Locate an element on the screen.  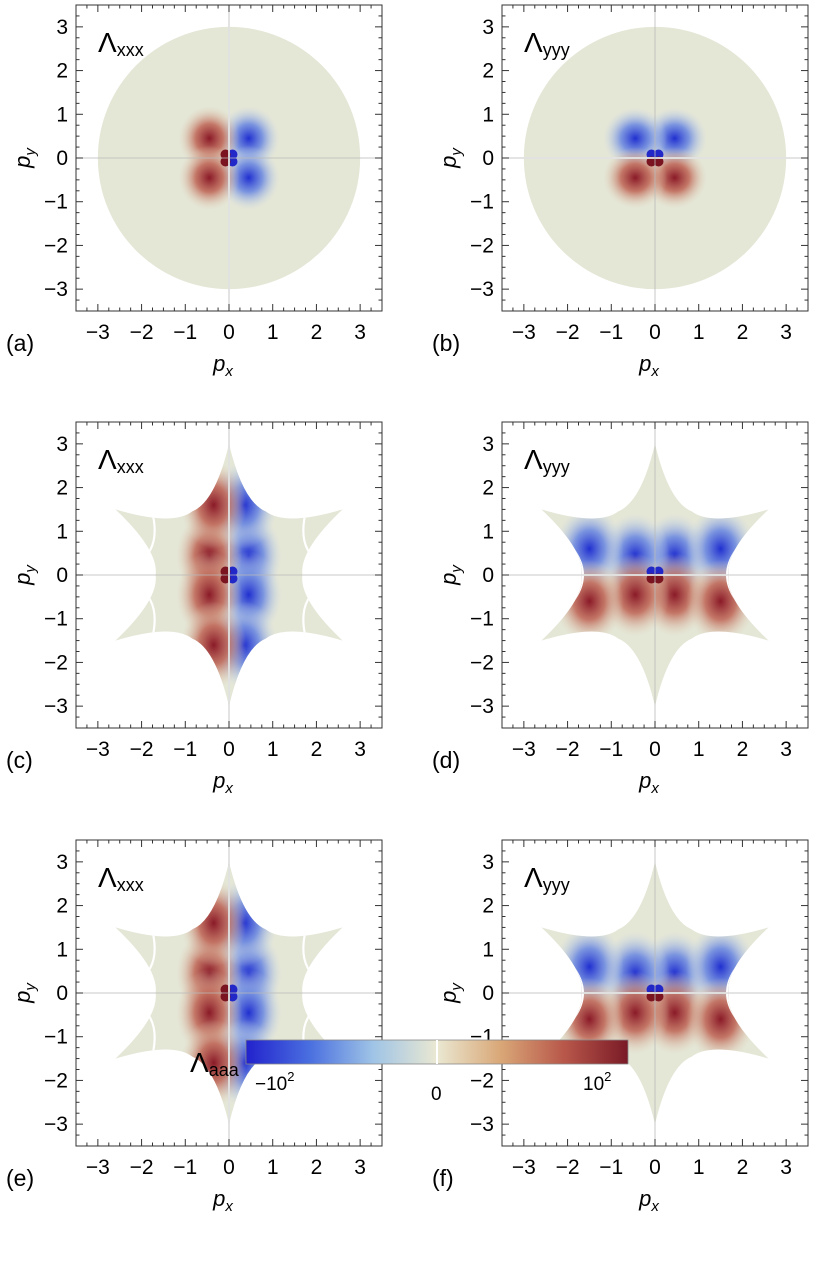
panel-label: (d) is located at coordinates (446, 760).